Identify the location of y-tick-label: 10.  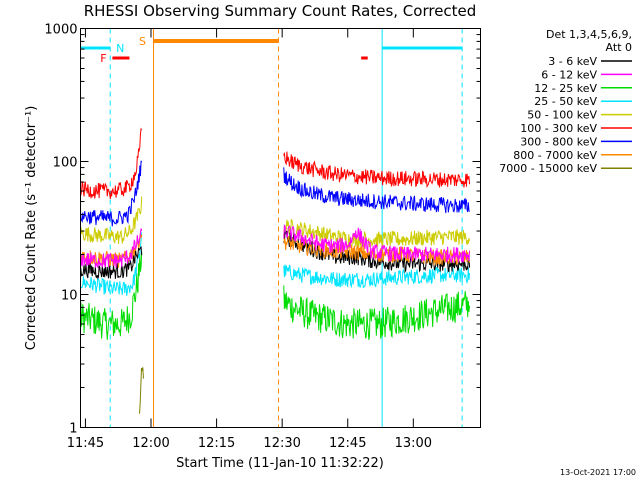
(69, 296).